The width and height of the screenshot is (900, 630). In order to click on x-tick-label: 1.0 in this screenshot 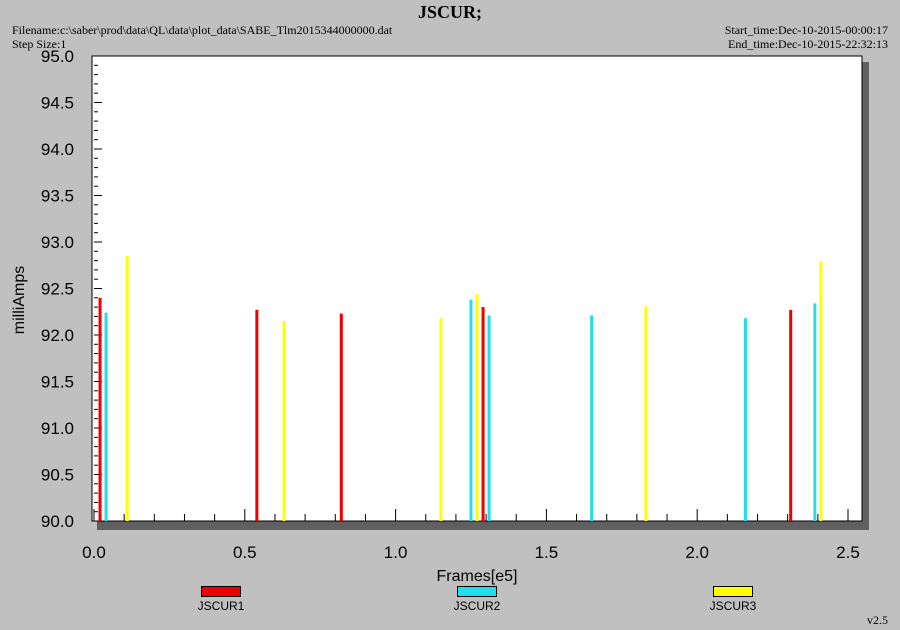, I will do `click(396, 552)`.